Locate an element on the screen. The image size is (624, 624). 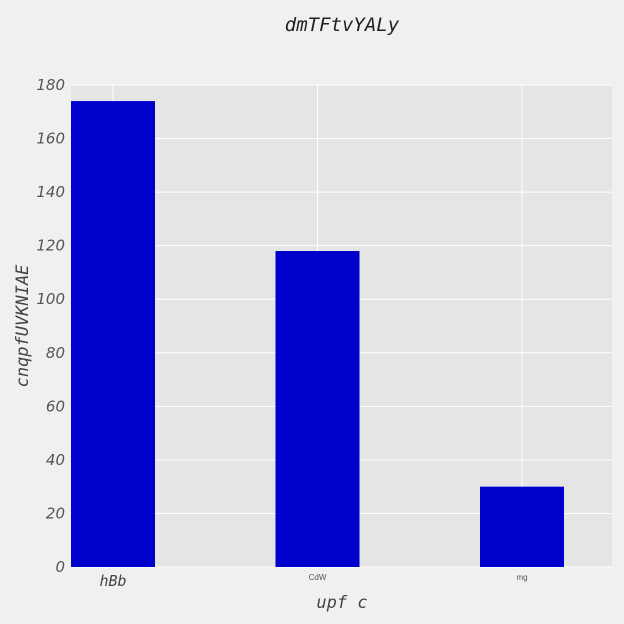
x-tick-label-cdw: CdW is located at coordinates (318, 577).